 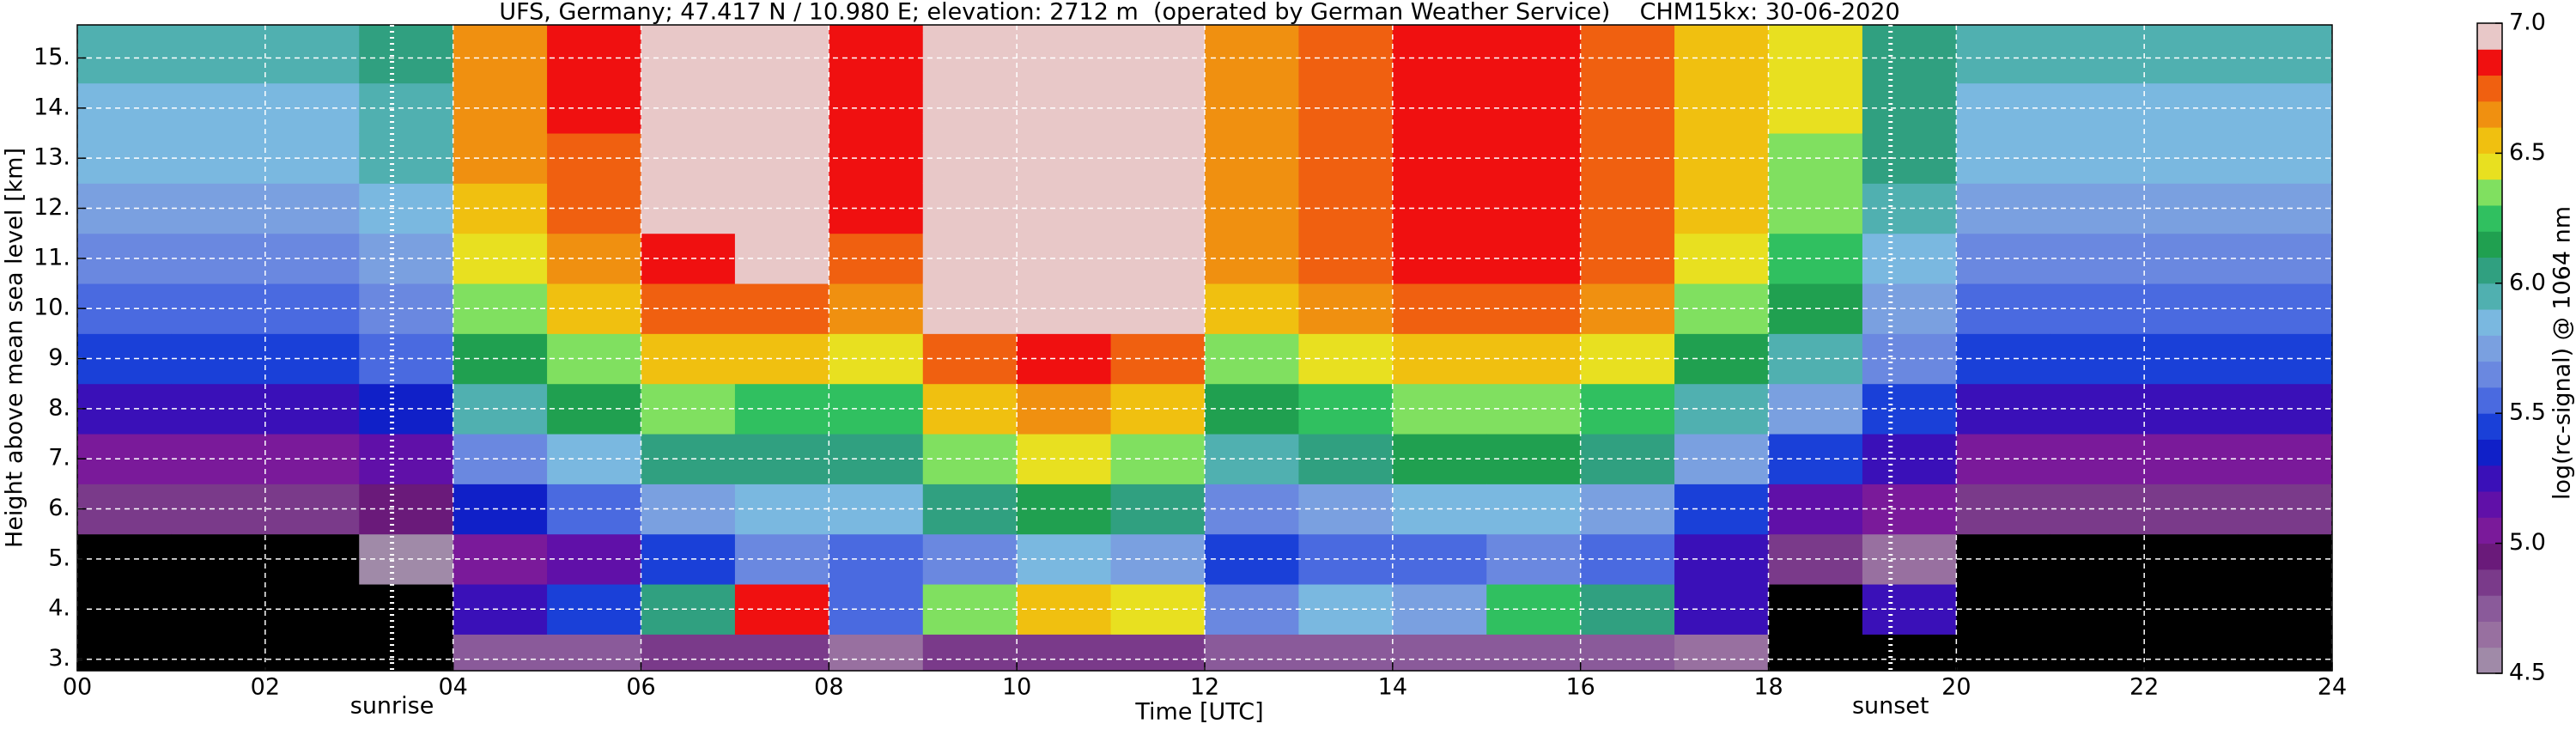 I want to click on x-tick-label: 00, so click(x=77, y=687).